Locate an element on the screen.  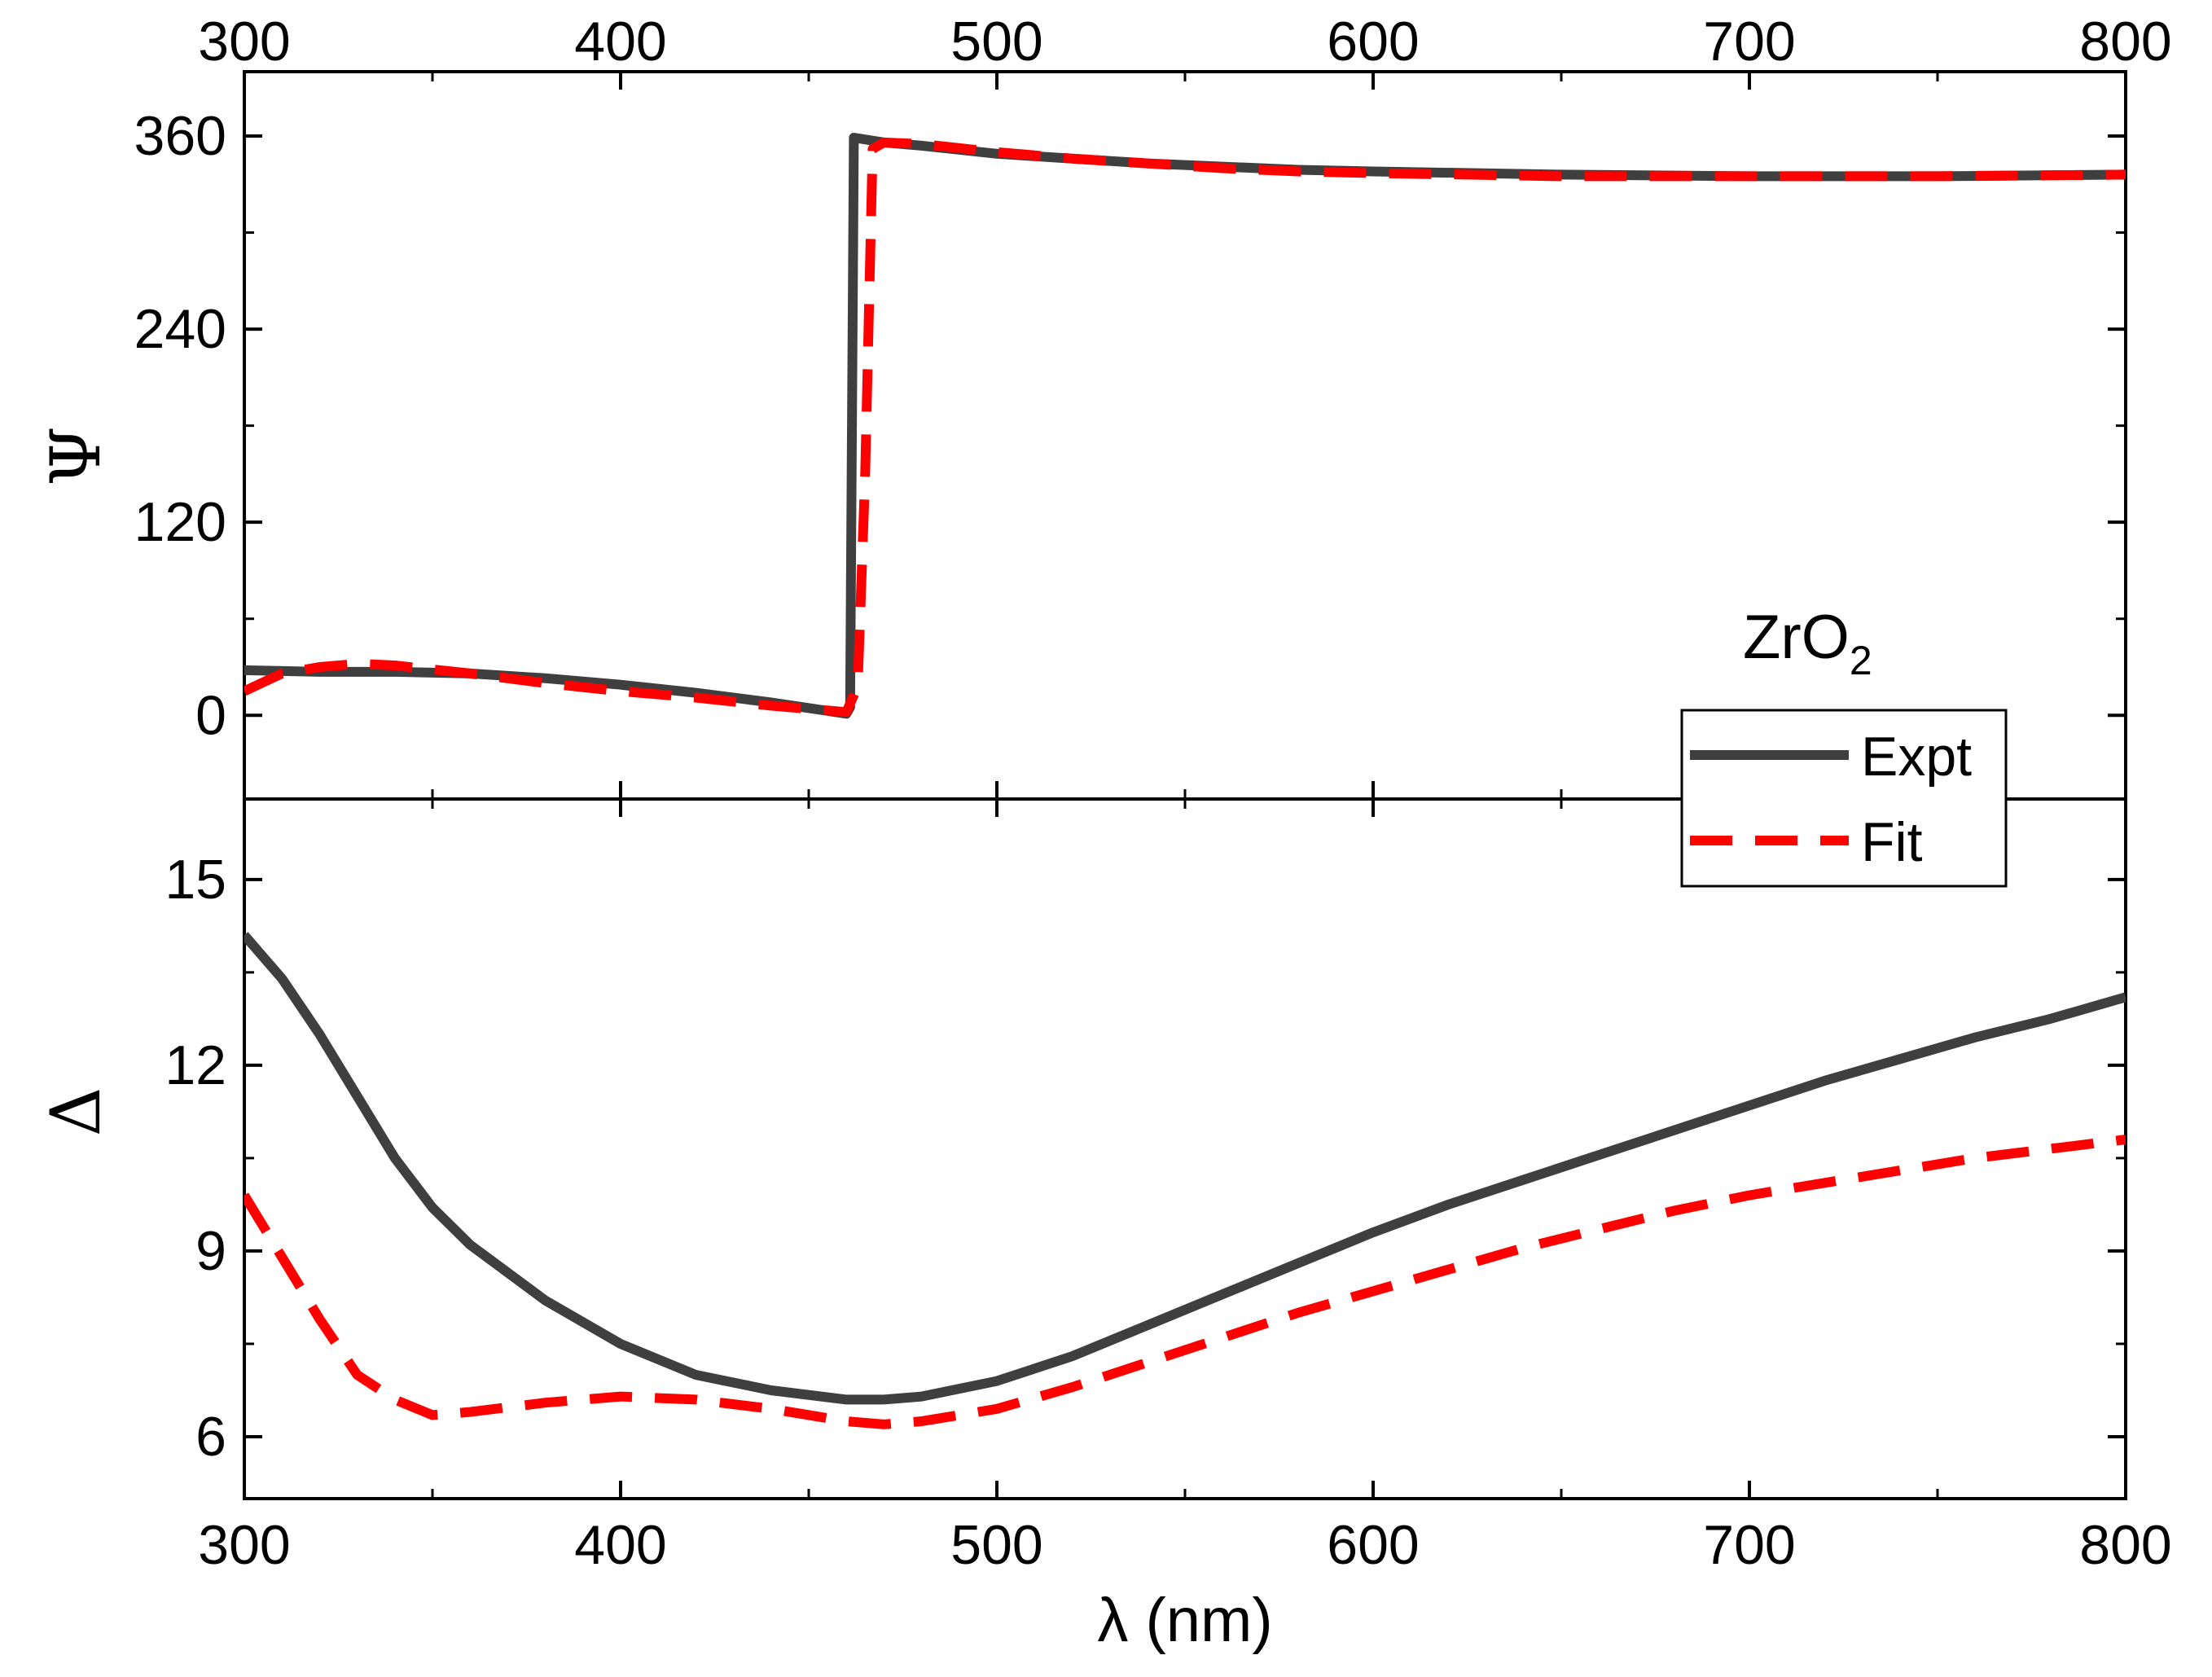
top-ytick-label: 360 is located at coordinates (180, 136).